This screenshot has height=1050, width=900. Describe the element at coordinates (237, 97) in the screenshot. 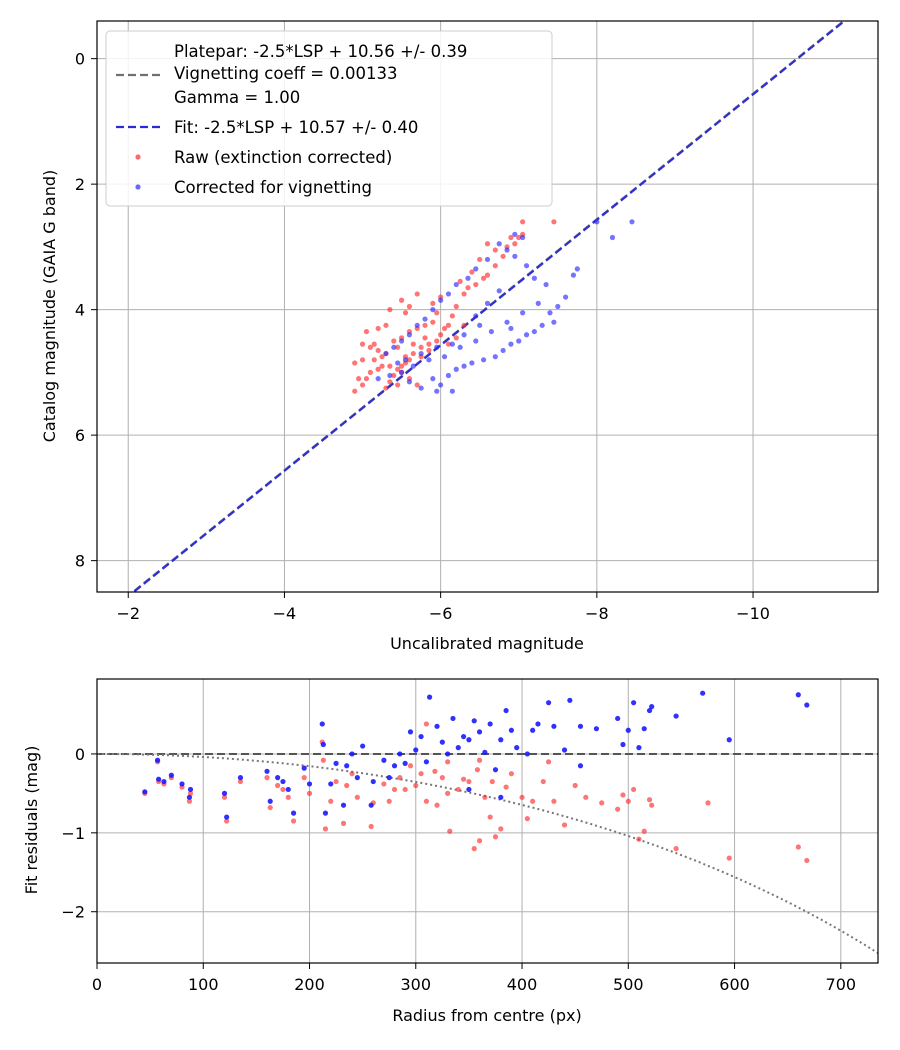

I see `legend-platepar-line3: Gamma = 1.00` at that location.